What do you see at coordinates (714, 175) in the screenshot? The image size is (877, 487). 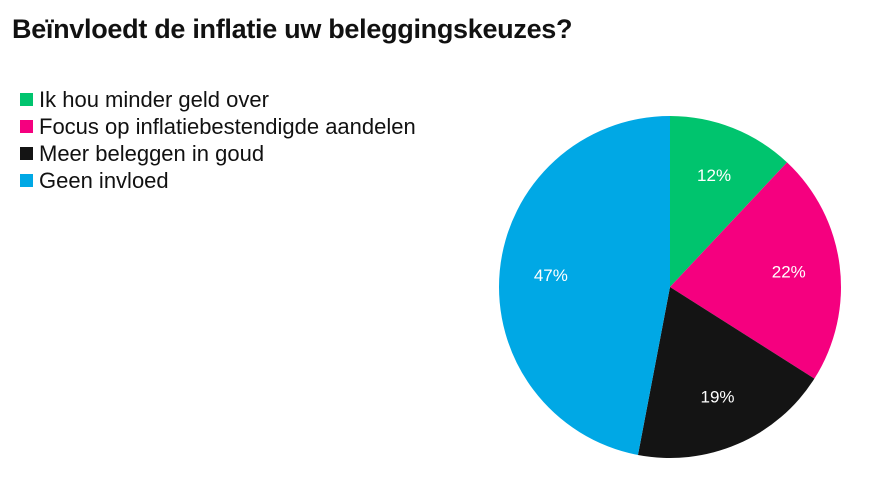 I see `slice-value-label: 12%` at bounding box center [714, 175].